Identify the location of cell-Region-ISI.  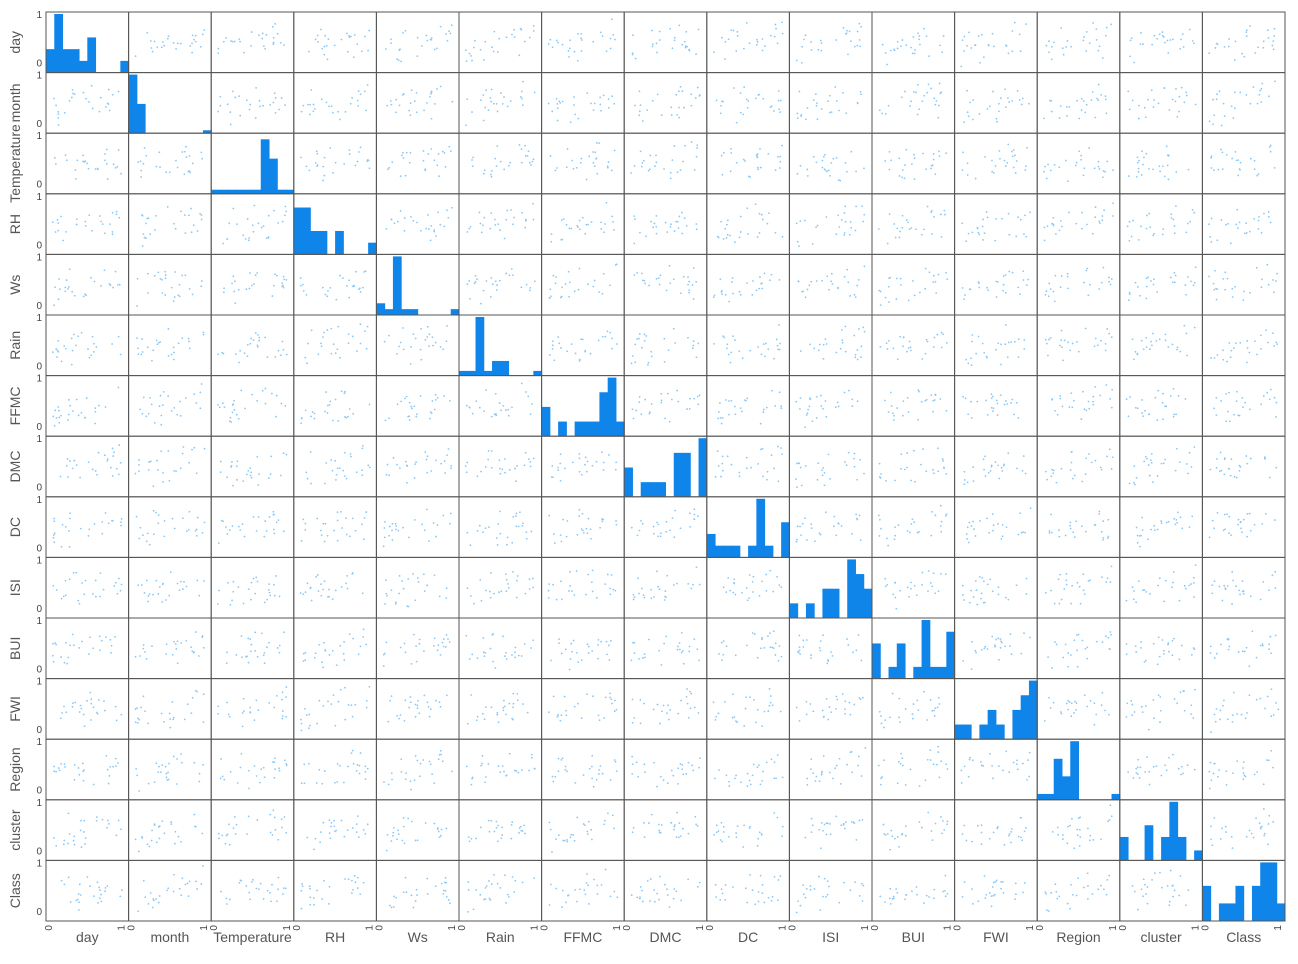
(830, 769).